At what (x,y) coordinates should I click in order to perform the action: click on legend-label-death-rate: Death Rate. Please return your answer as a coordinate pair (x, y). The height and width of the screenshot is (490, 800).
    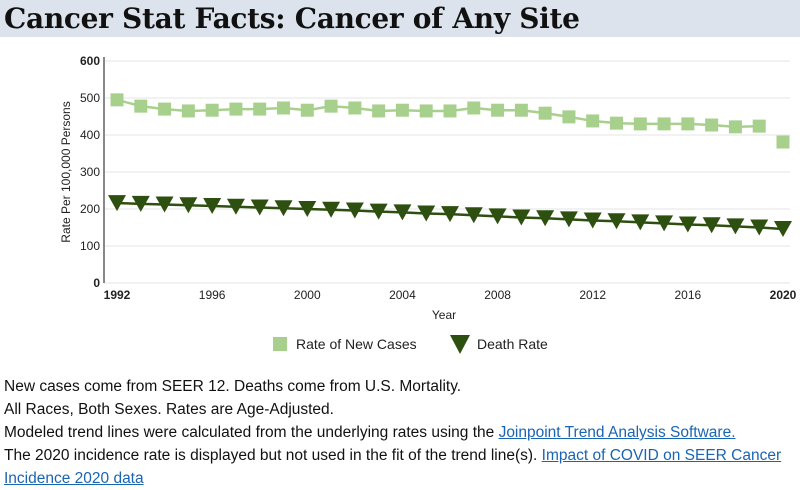
    Looking at the image, I should click on (512, 344).